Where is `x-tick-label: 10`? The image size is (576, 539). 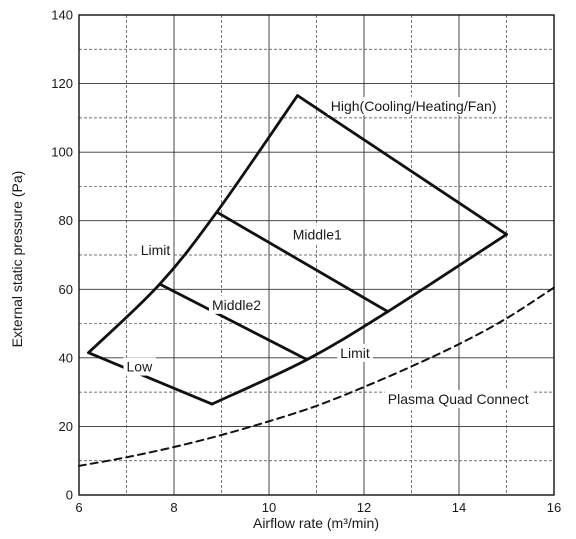
x-tick-label: 10 is located at coordinates (269, 507).